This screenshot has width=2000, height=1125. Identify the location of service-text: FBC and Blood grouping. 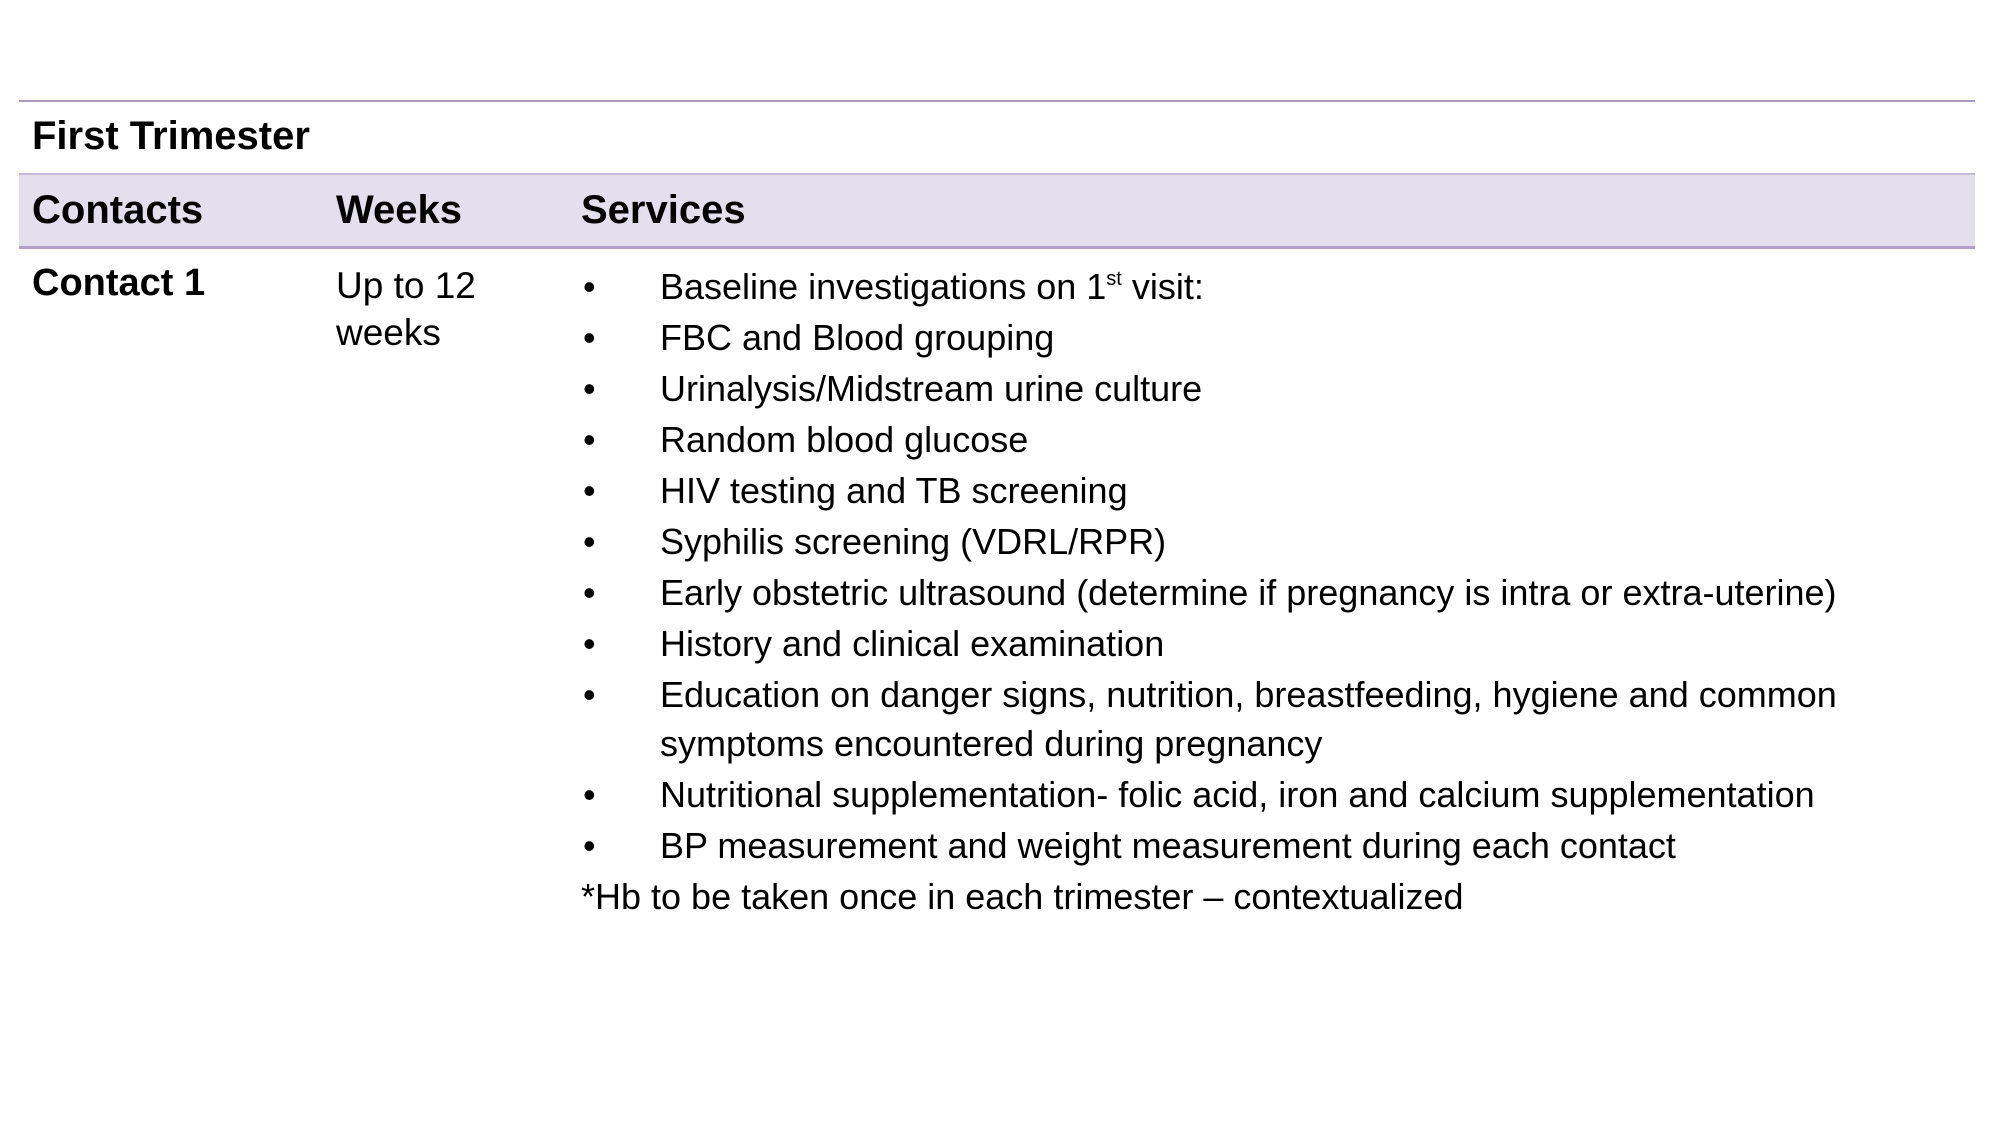
(857, 337).